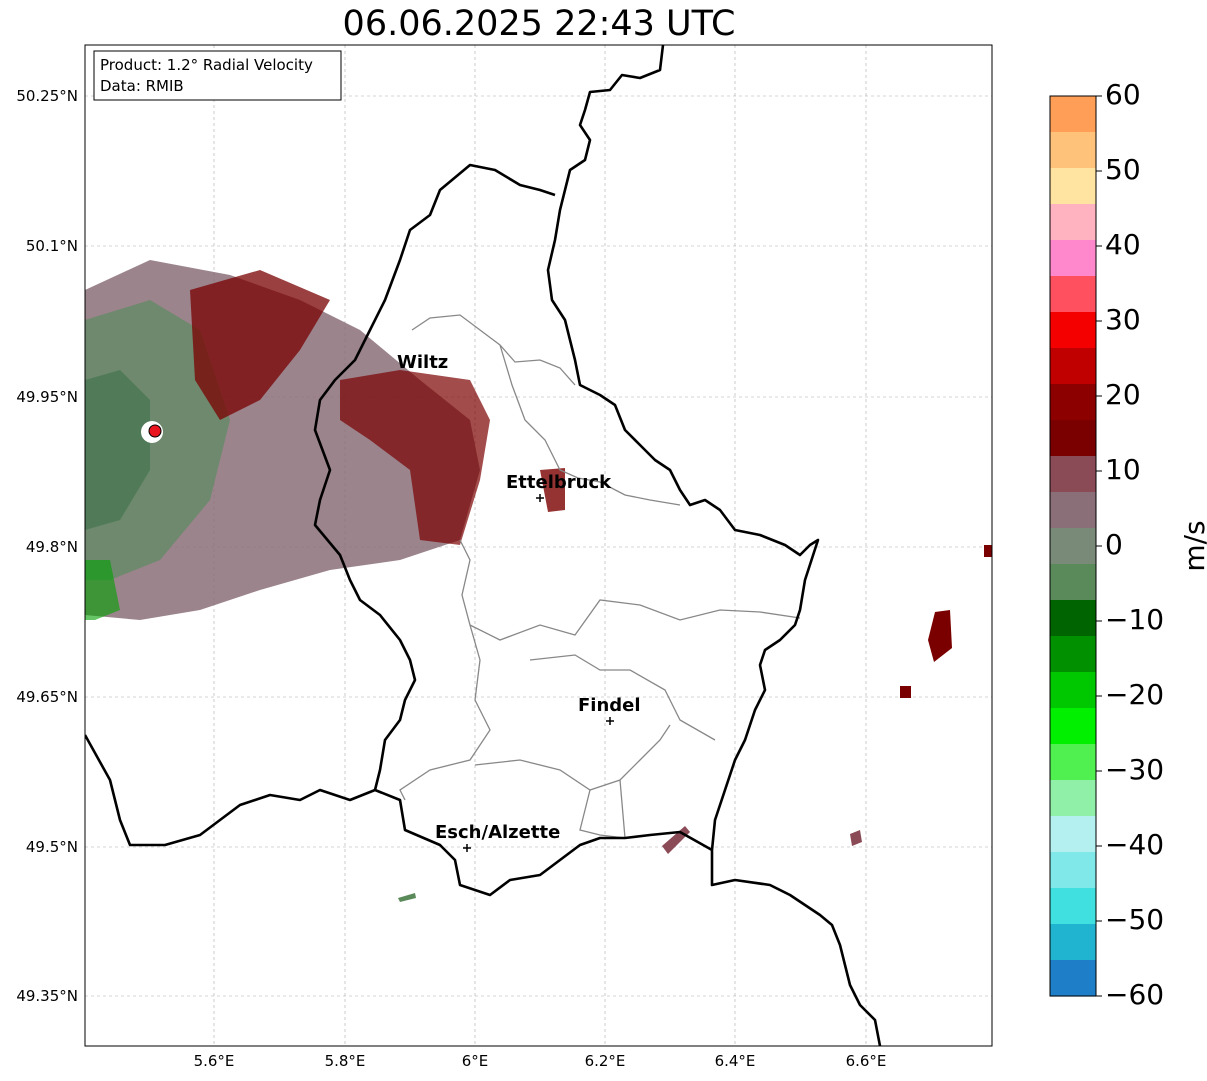  I want to click on radar-site-marker, so click(152, 432).